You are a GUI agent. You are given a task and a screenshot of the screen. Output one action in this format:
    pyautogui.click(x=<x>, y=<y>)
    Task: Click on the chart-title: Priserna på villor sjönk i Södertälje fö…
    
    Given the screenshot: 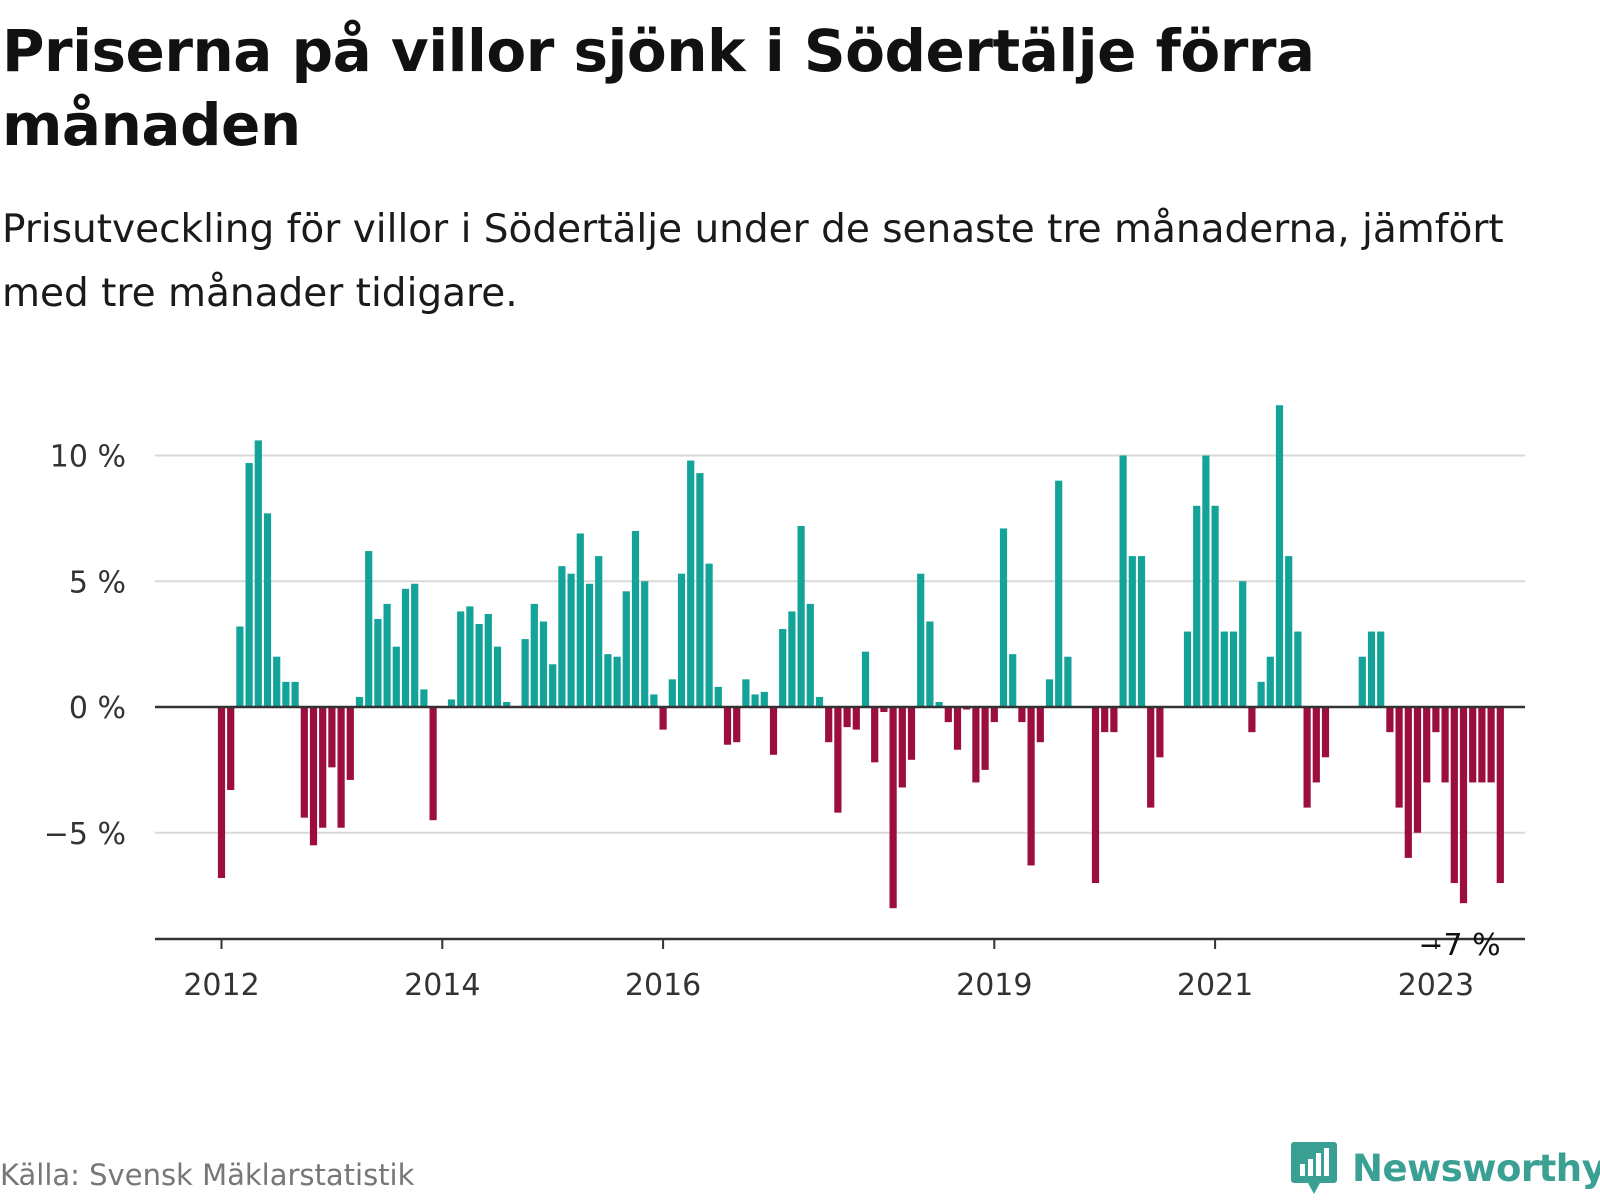 What is the action you would take?
    pyautogui.click(x=658, y=88)
    